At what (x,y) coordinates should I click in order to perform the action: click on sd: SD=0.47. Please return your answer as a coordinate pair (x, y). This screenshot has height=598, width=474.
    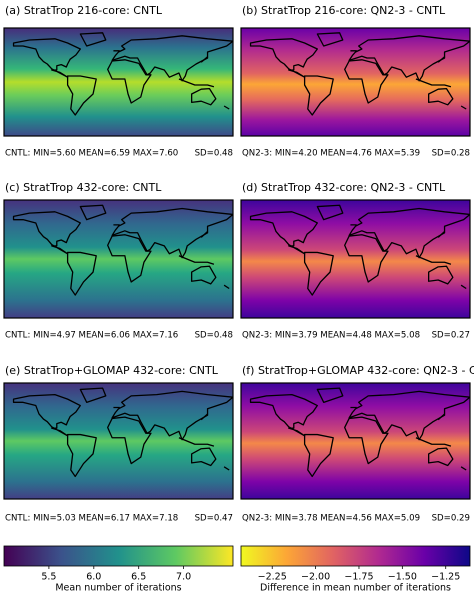
    Looking at the image, I should click on (214, 519).